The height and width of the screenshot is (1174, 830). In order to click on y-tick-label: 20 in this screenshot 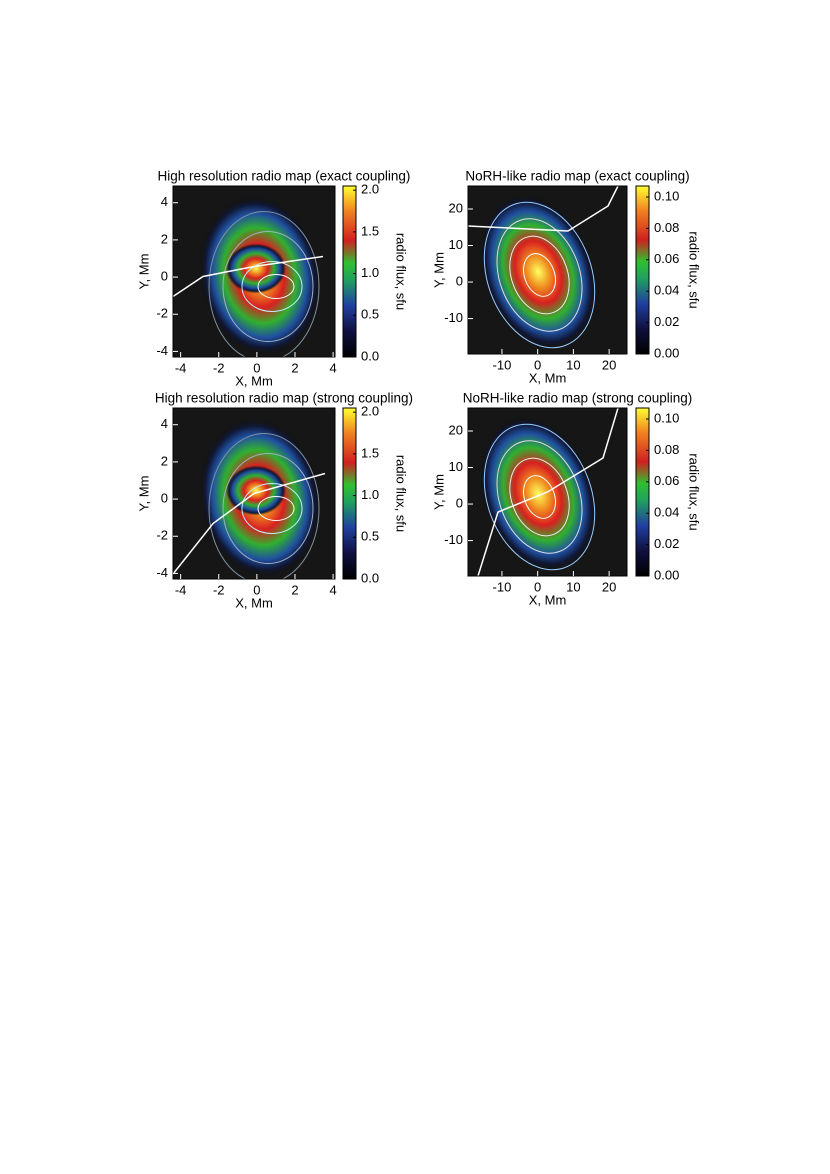, I will do `click(456, 207)`.